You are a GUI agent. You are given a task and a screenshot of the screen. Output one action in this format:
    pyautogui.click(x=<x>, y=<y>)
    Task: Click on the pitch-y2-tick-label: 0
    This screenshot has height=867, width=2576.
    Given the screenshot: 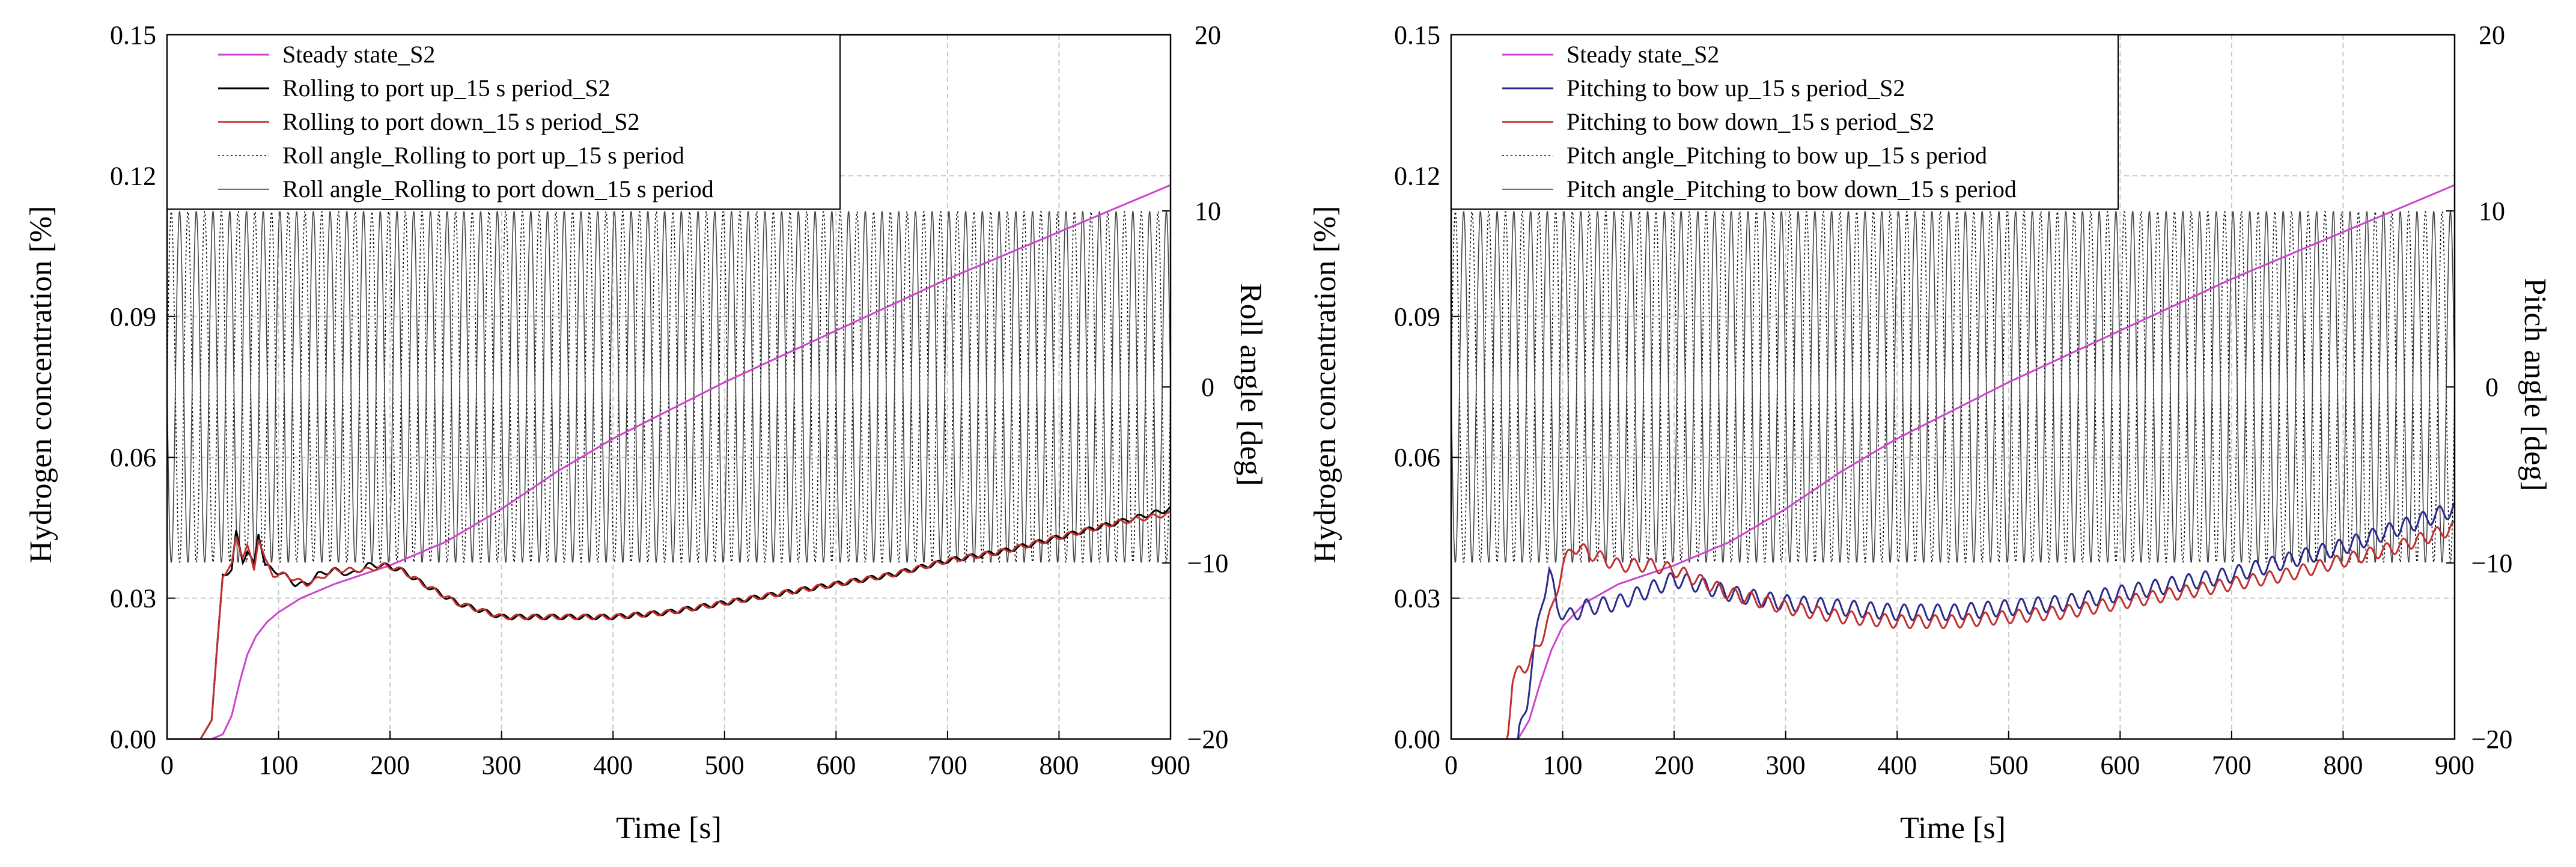 What is the action you would take?
    pyautogui.click(x=2491, y=387)
    